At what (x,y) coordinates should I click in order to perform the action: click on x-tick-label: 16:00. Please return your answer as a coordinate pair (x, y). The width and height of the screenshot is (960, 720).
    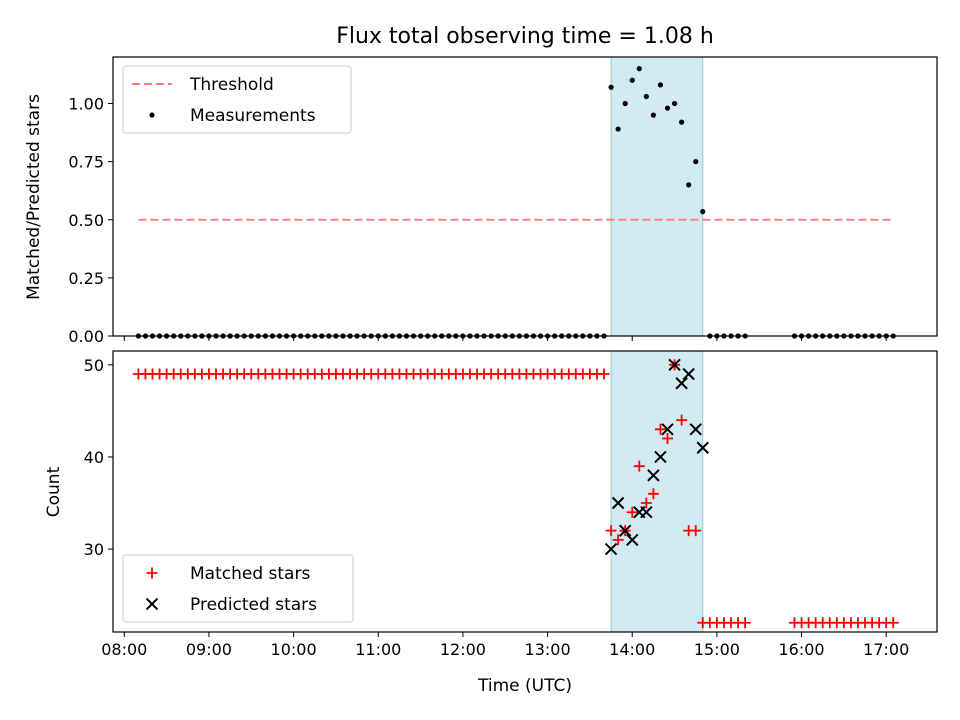
    Looking at the image, I should click on (801, 649).